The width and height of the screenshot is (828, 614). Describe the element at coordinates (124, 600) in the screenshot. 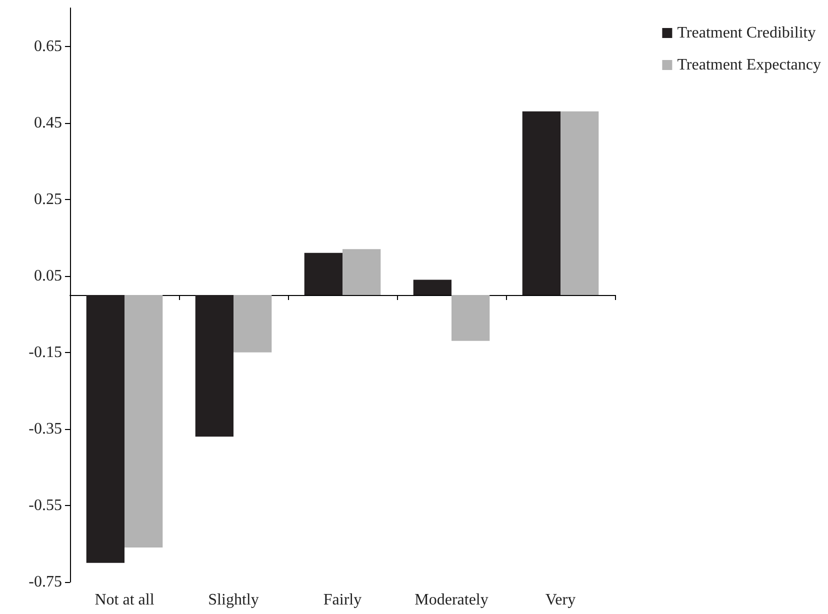

I see `x-tick-label: Not at all` at that location.